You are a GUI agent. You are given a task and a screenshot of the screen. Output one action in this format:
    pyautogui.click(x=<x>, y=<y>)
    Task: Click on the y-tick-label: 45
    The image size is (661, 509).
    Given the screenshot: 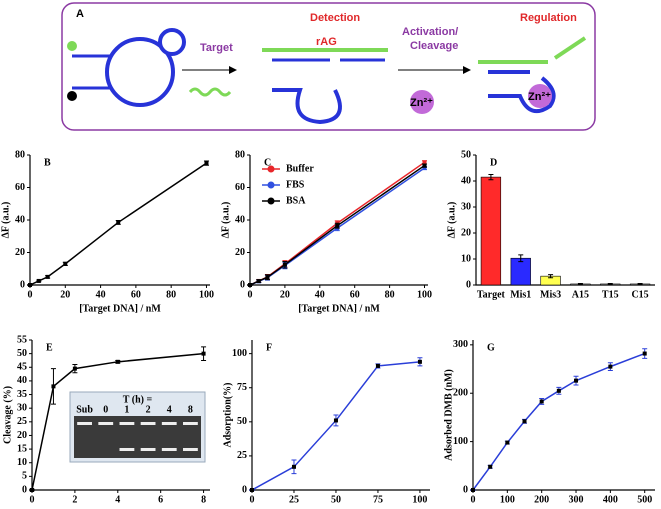 What is the action you would take?
    pyautogui.click(x=22, y=367)
    